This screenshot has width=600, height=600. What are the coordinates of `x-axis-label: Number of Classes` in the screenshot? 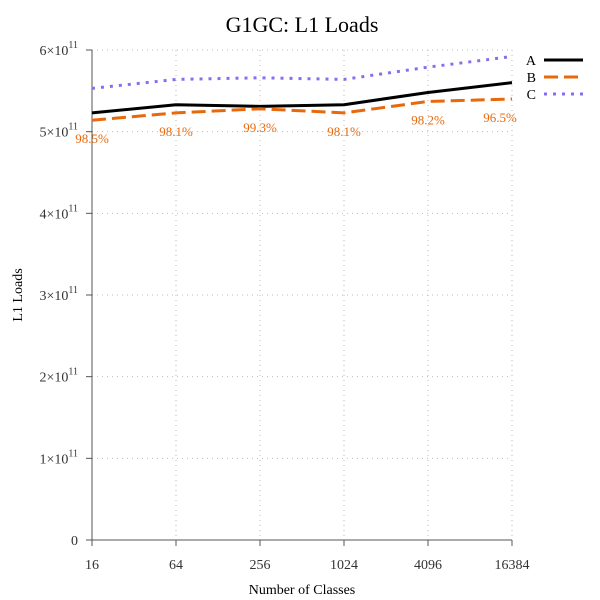 It's located at (302, 590).